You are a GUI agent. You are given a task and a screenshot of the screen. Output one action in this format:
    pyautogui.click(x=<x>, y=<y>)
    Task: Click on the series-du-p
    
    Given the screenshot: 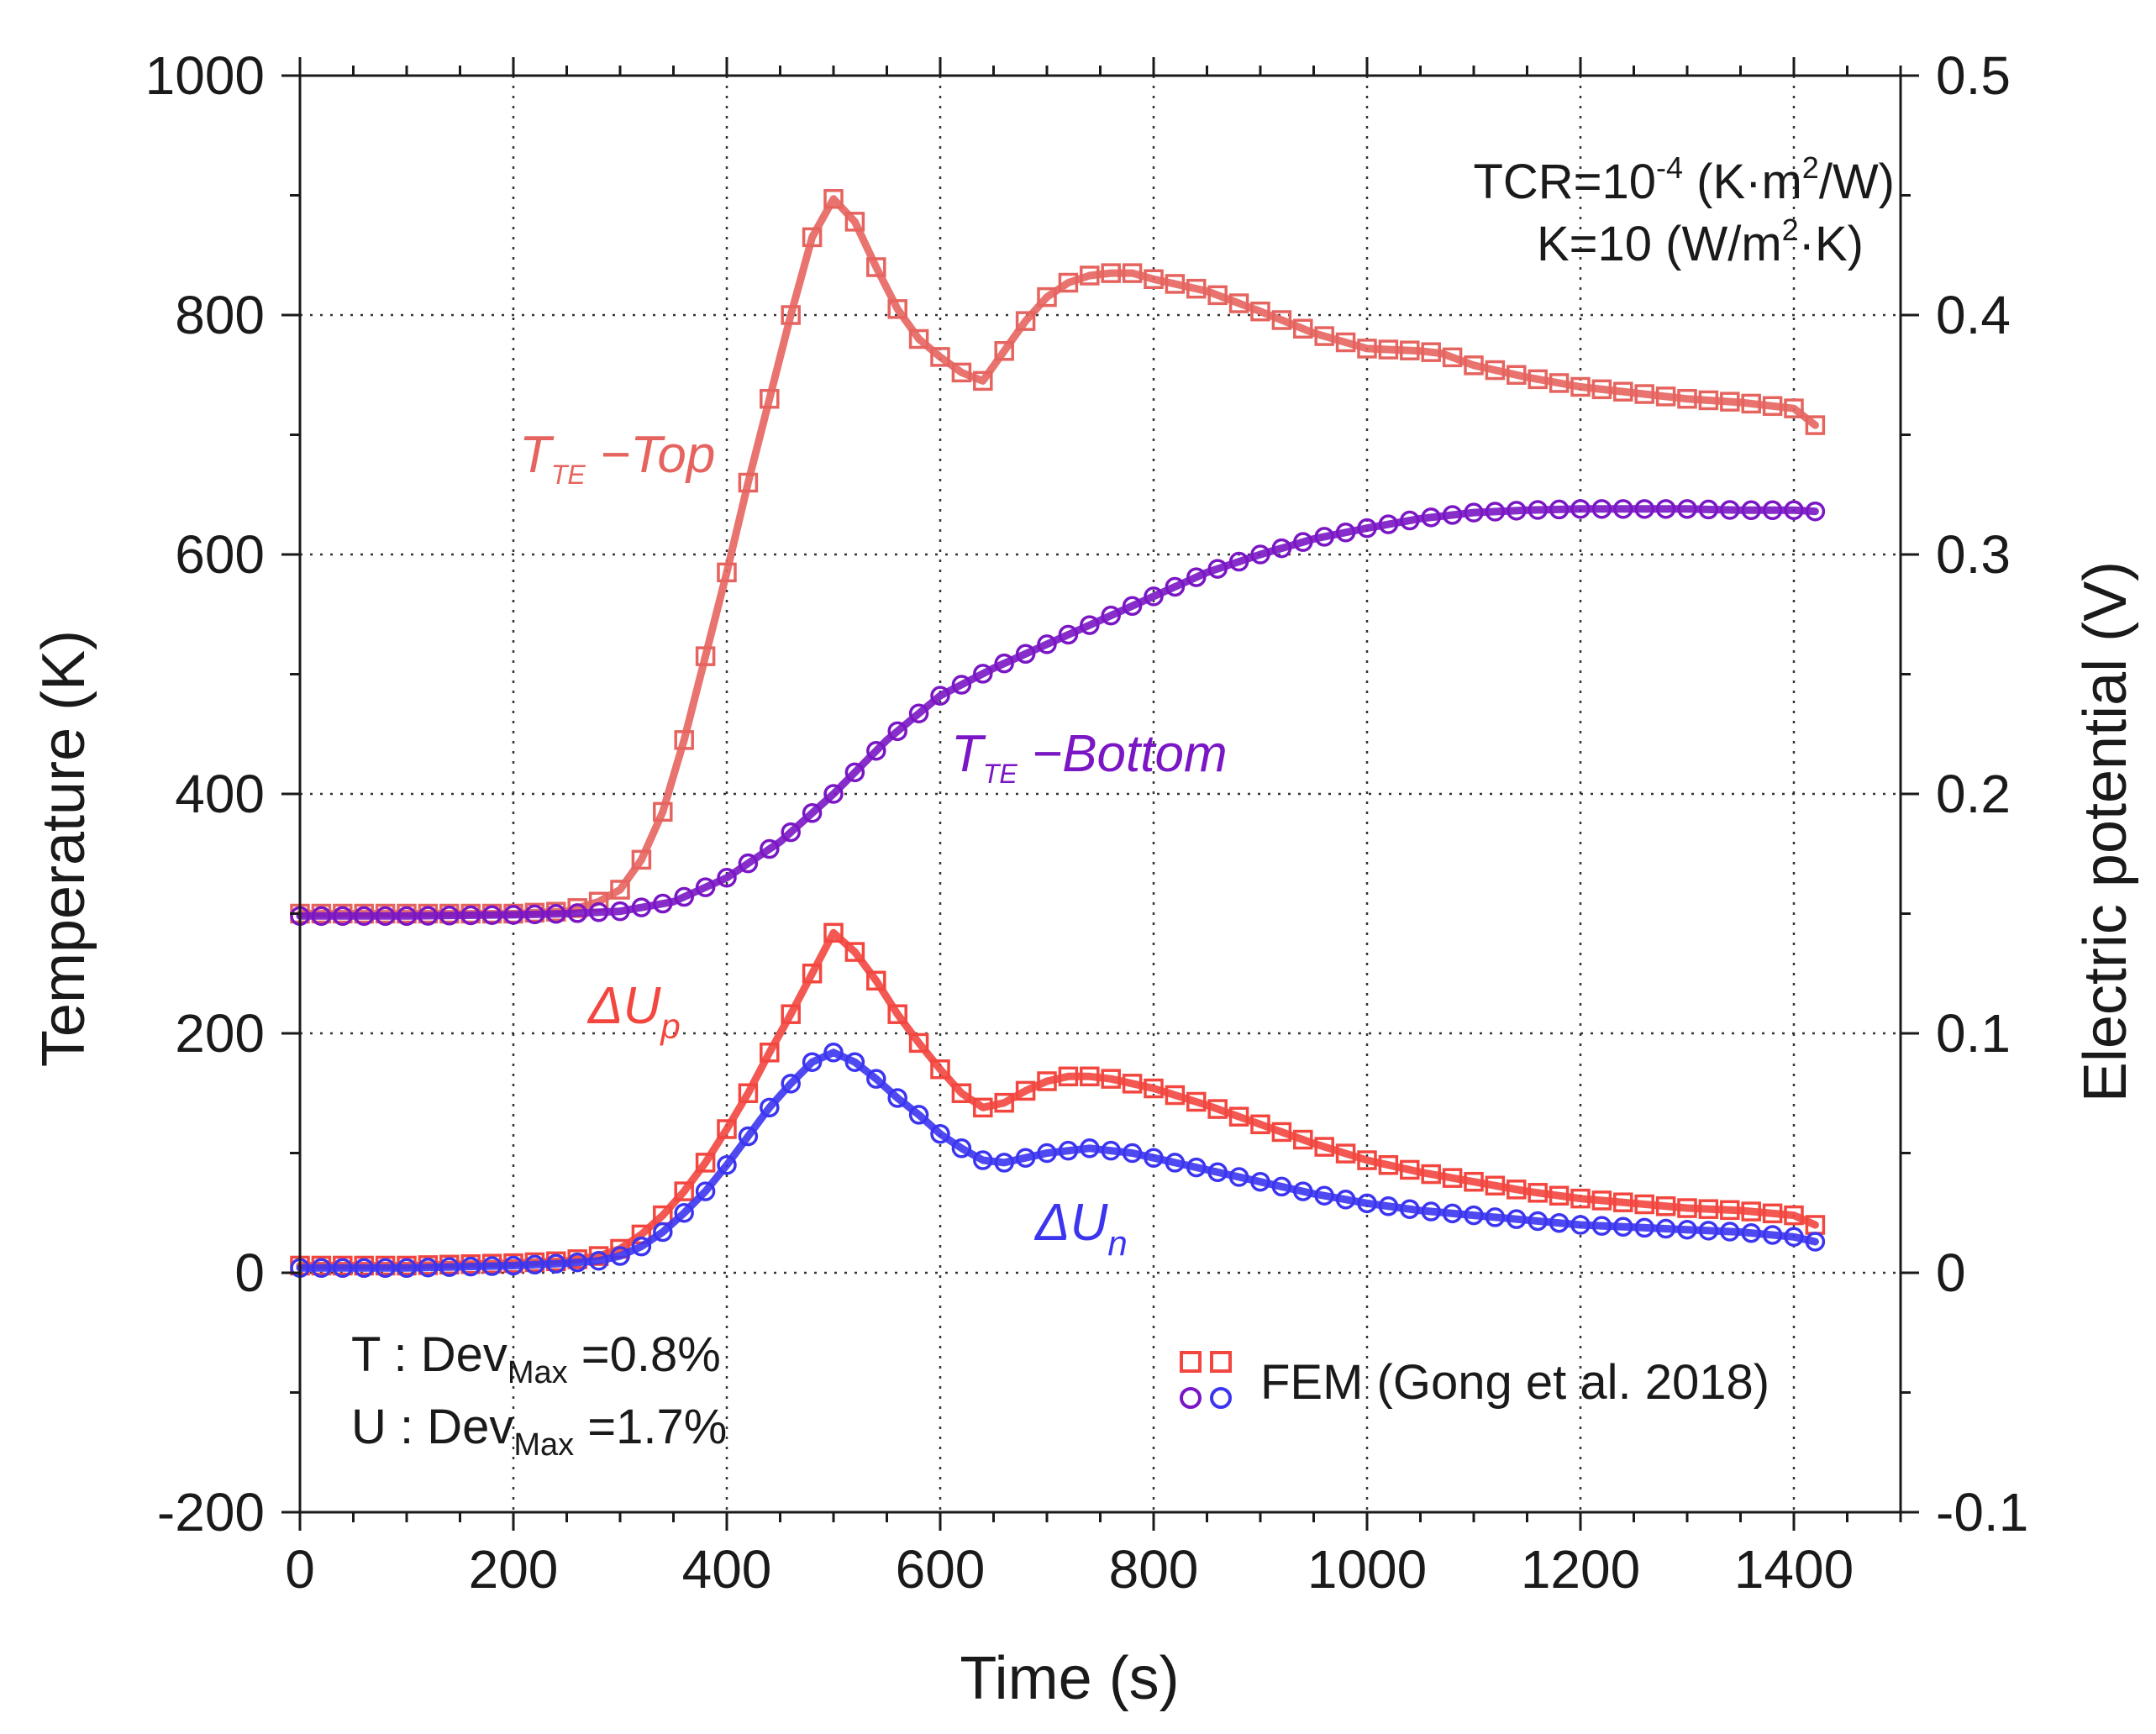 What is the action you would take?
    pyautogui.click(x=1058, y=1099)
    